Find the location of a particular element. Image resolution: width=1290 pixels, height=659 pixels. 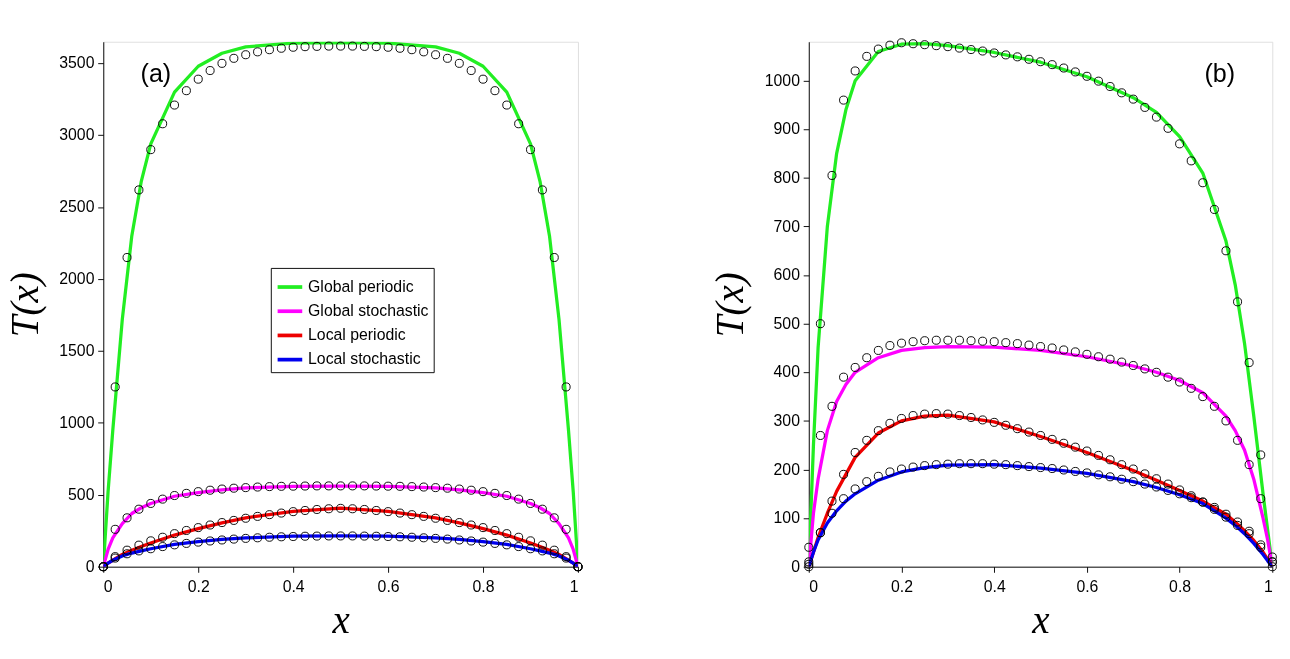

y-tick-label: 400 is located at coordinates (787, 372).